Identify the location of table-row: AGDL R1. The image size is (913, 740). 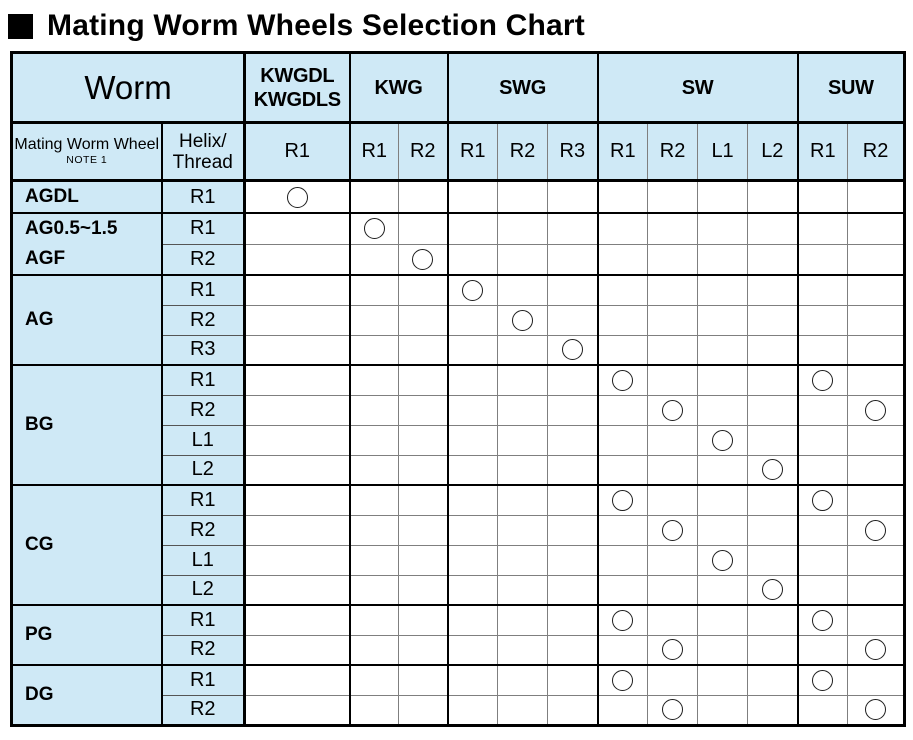
(458, 196).